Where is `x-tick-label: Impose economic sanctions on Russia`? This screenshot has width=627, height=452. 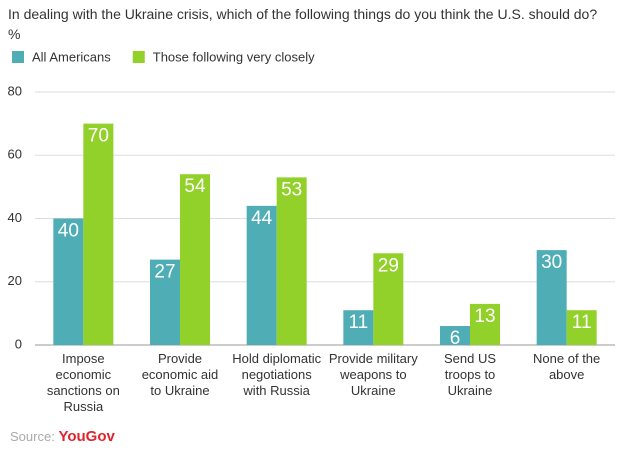 x-tick-label: Impose economic sanctions on Russia is located at coordinates (83, 382).